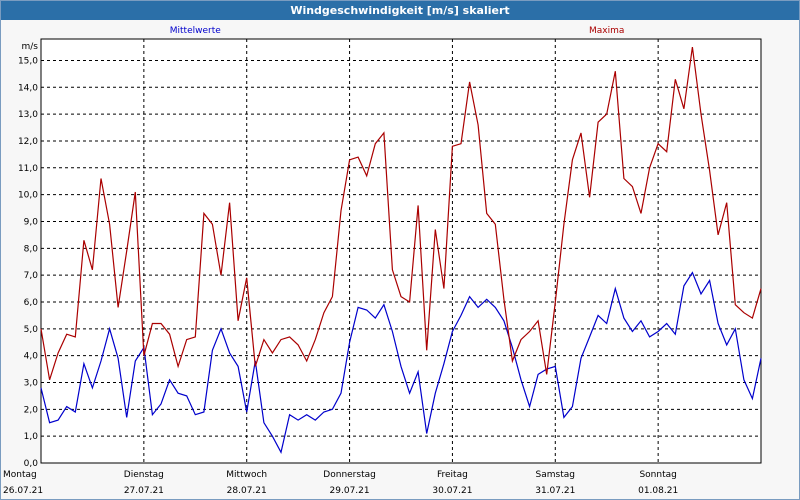  Describe the element at coordinates (28, 61) in the screenshot. I see `y-tick-label: 15,0` at that location.